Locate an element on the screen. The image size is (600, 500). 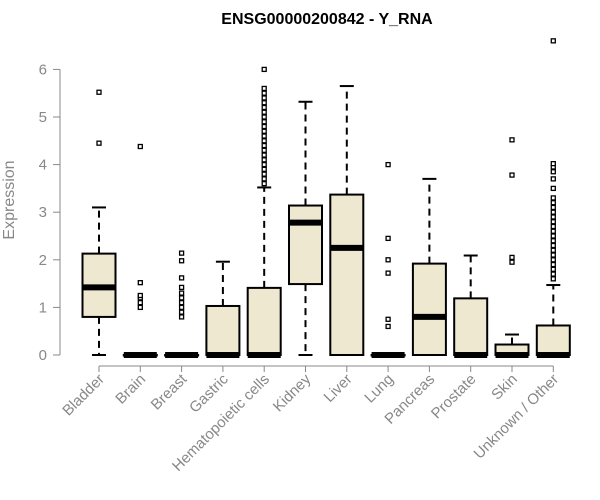
x-tick-label: Prostate is located at coordinates (454, 397).